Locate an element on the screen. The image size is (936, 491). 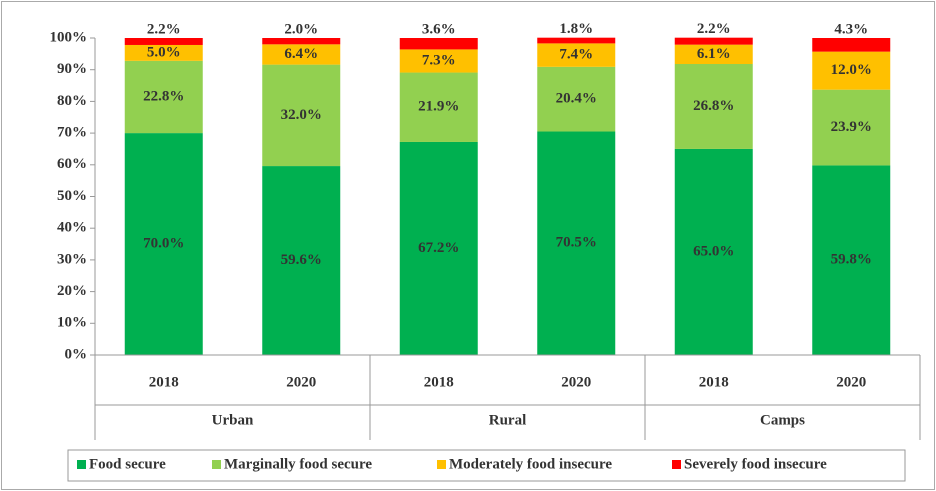
data-label: 5.0% is located at coordinates (164, 52).